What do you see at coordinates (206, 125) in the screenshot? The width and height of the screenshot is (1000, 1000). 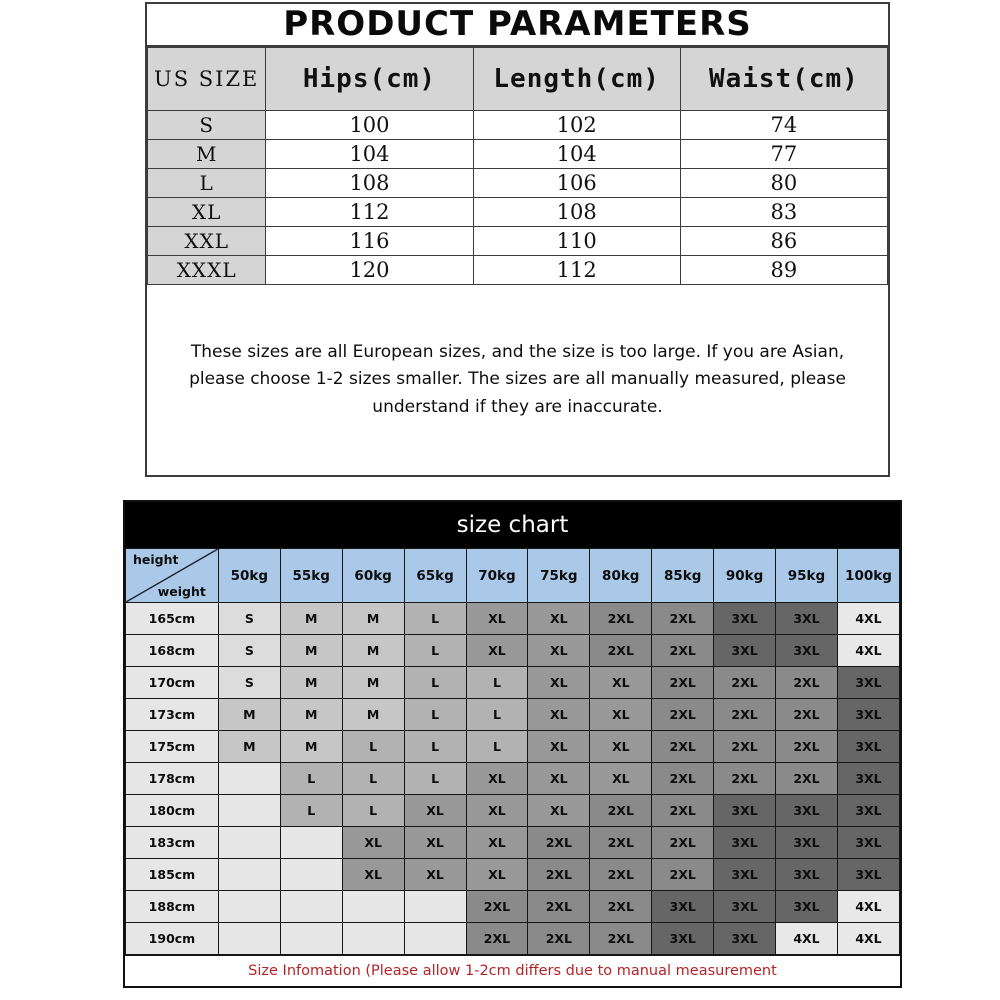 I see `us-size-cell: S` at bounding box center [206, 125].